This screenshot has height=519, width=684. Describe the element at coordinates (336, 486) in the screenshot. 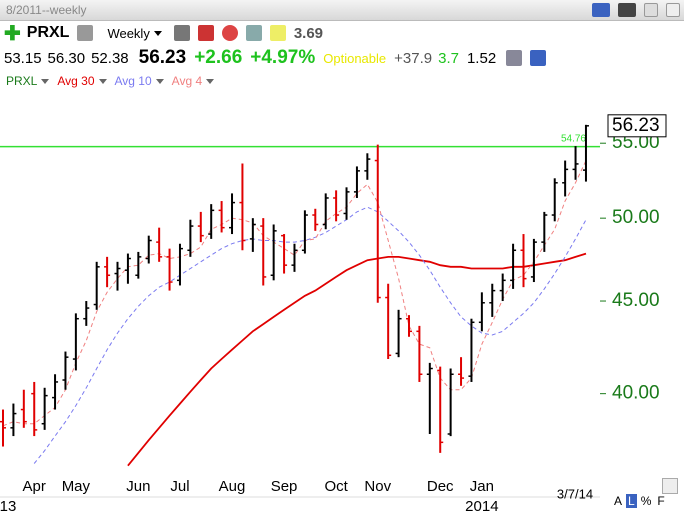

I see `x-tick-label: Oct` at that location.